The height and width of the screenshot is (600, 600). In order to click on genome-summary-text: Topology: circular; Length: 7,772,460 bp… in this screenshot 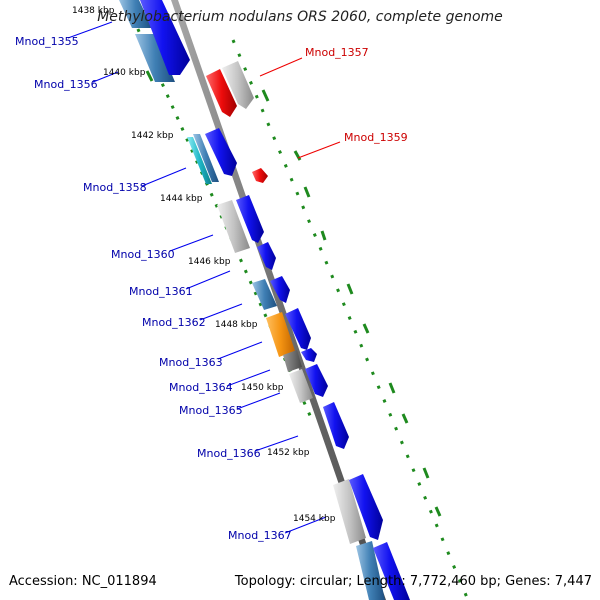, I will do `click(413, 581)`.